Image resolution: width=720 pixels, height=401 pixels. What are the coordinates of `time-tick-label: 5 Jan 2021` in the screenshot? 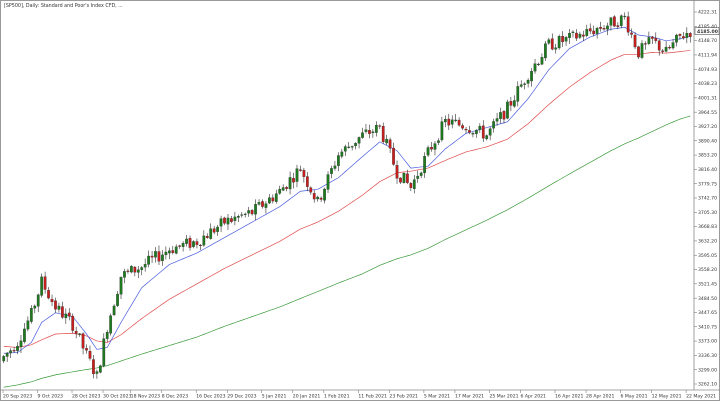 It's located at (274, 397).